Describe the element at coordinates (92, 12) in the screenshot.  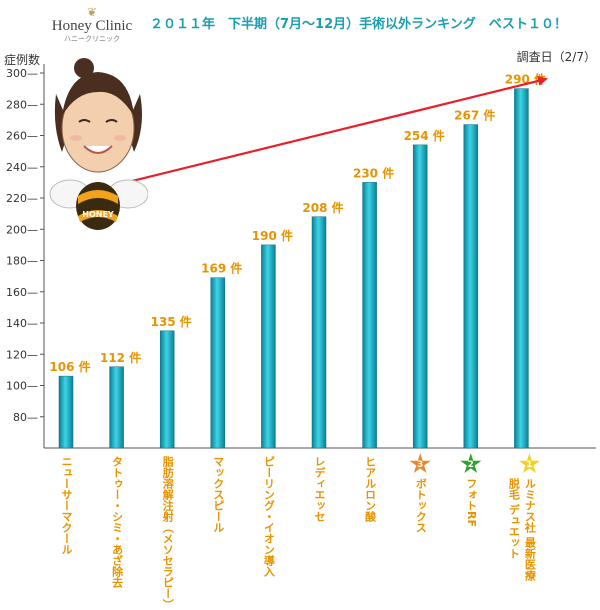
I see `logo-leaf-icon: ❦` at that location.